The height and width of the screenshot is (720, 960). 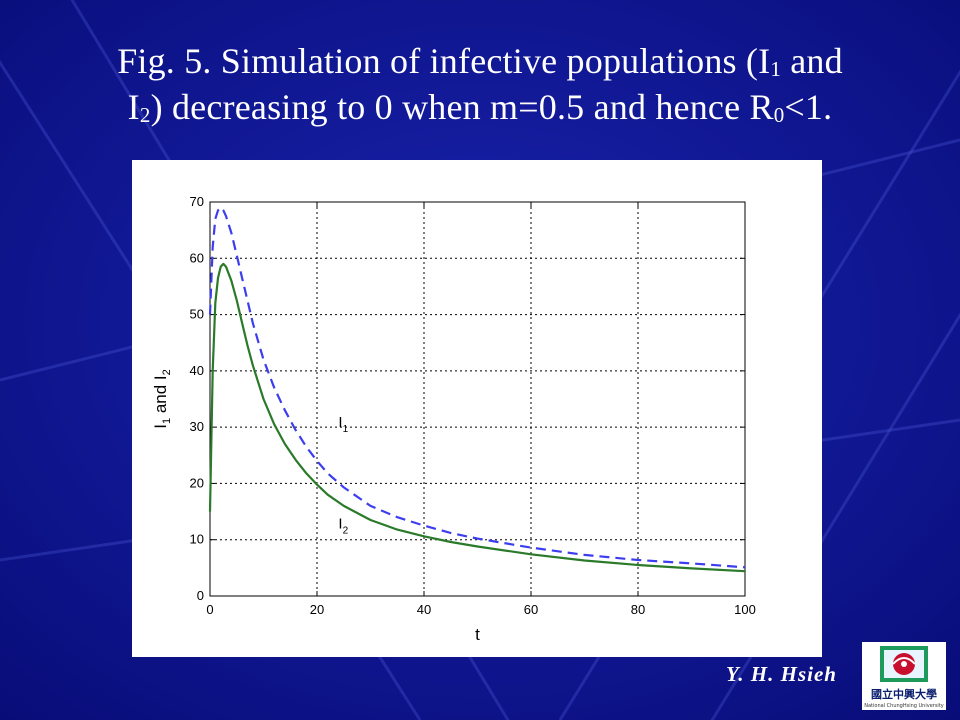 What do you see at coordinates (133, 107) in the screenshot?
I see `title-text: I` at bounding box center [133, 107].